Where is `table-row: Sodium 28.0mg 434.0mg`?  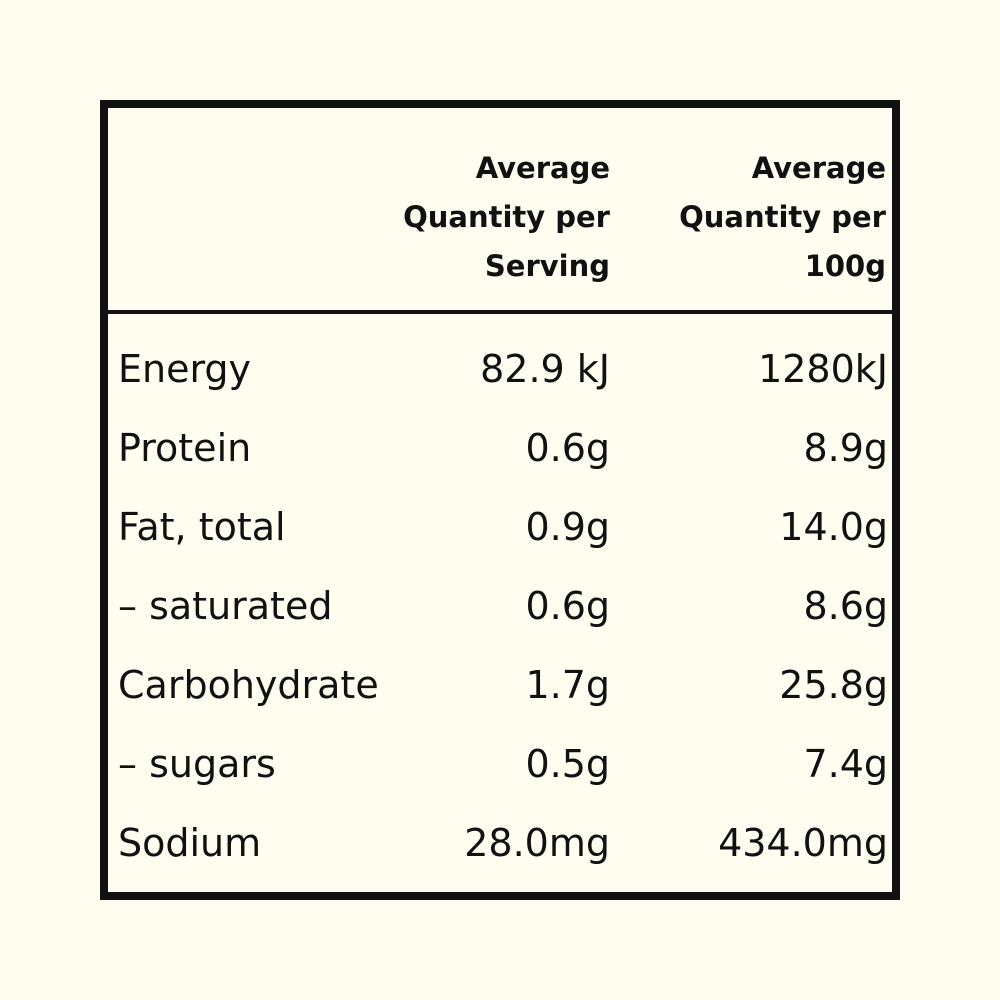
table-row: Sodium 28.0mg 434.0mg is located at coordinates (500, 843).